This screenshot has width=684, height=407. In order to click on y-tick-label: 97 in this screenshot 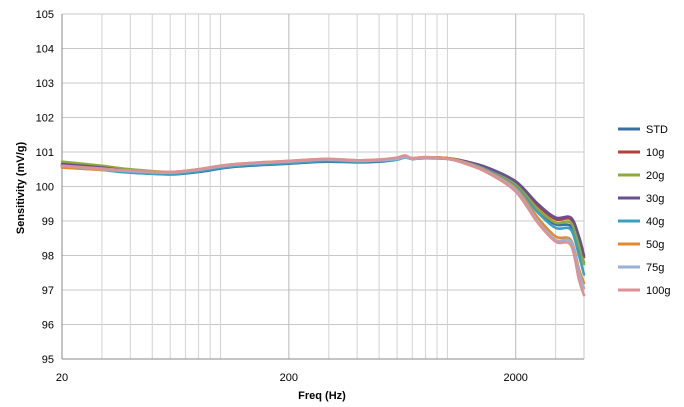, I will do `click(48, 291)`.